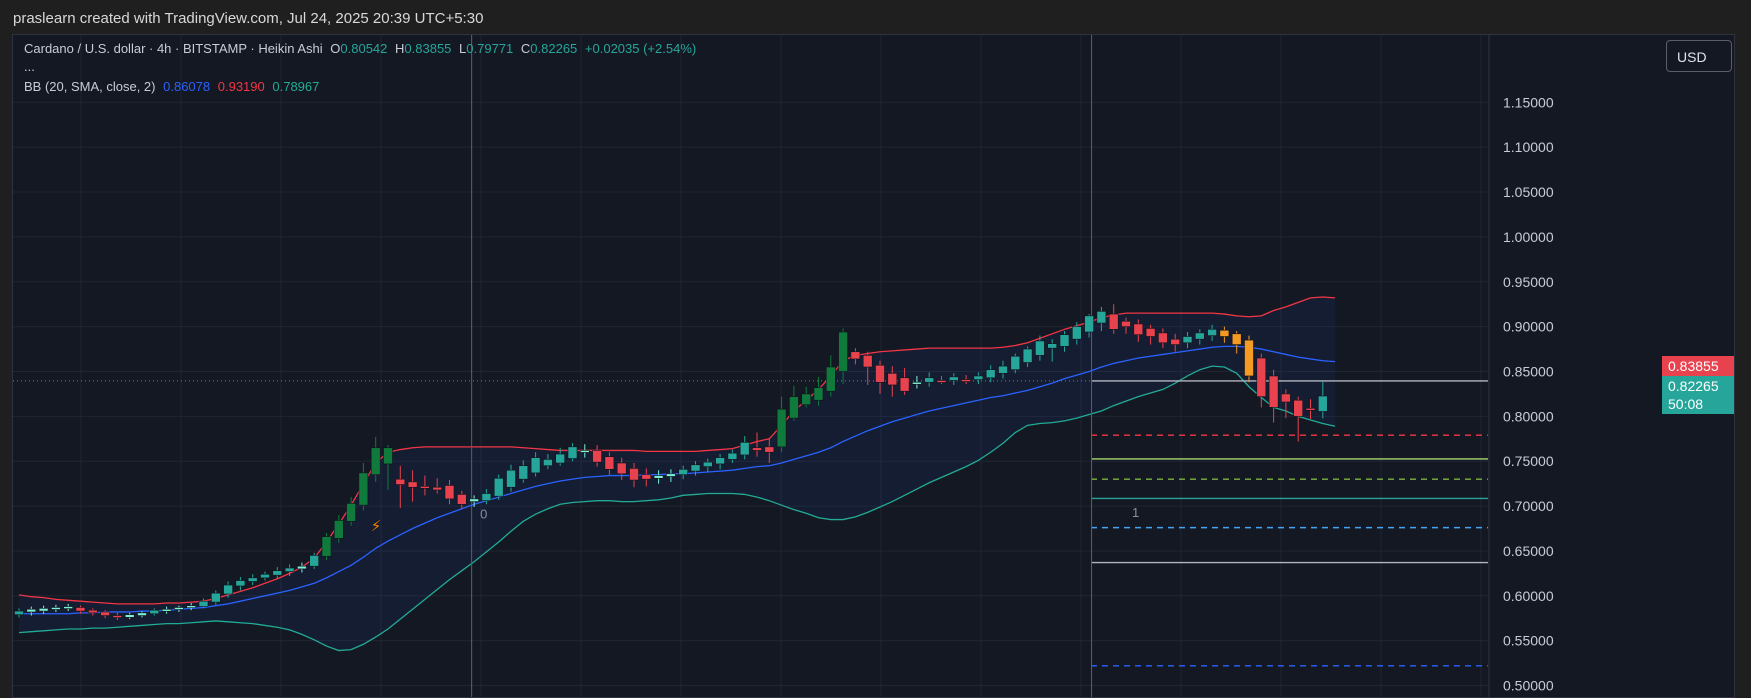 Image resolution: width=1751 pixels, height=698 pixels. I want to click on bar-countdown: 50:08, so click(1686, 404).